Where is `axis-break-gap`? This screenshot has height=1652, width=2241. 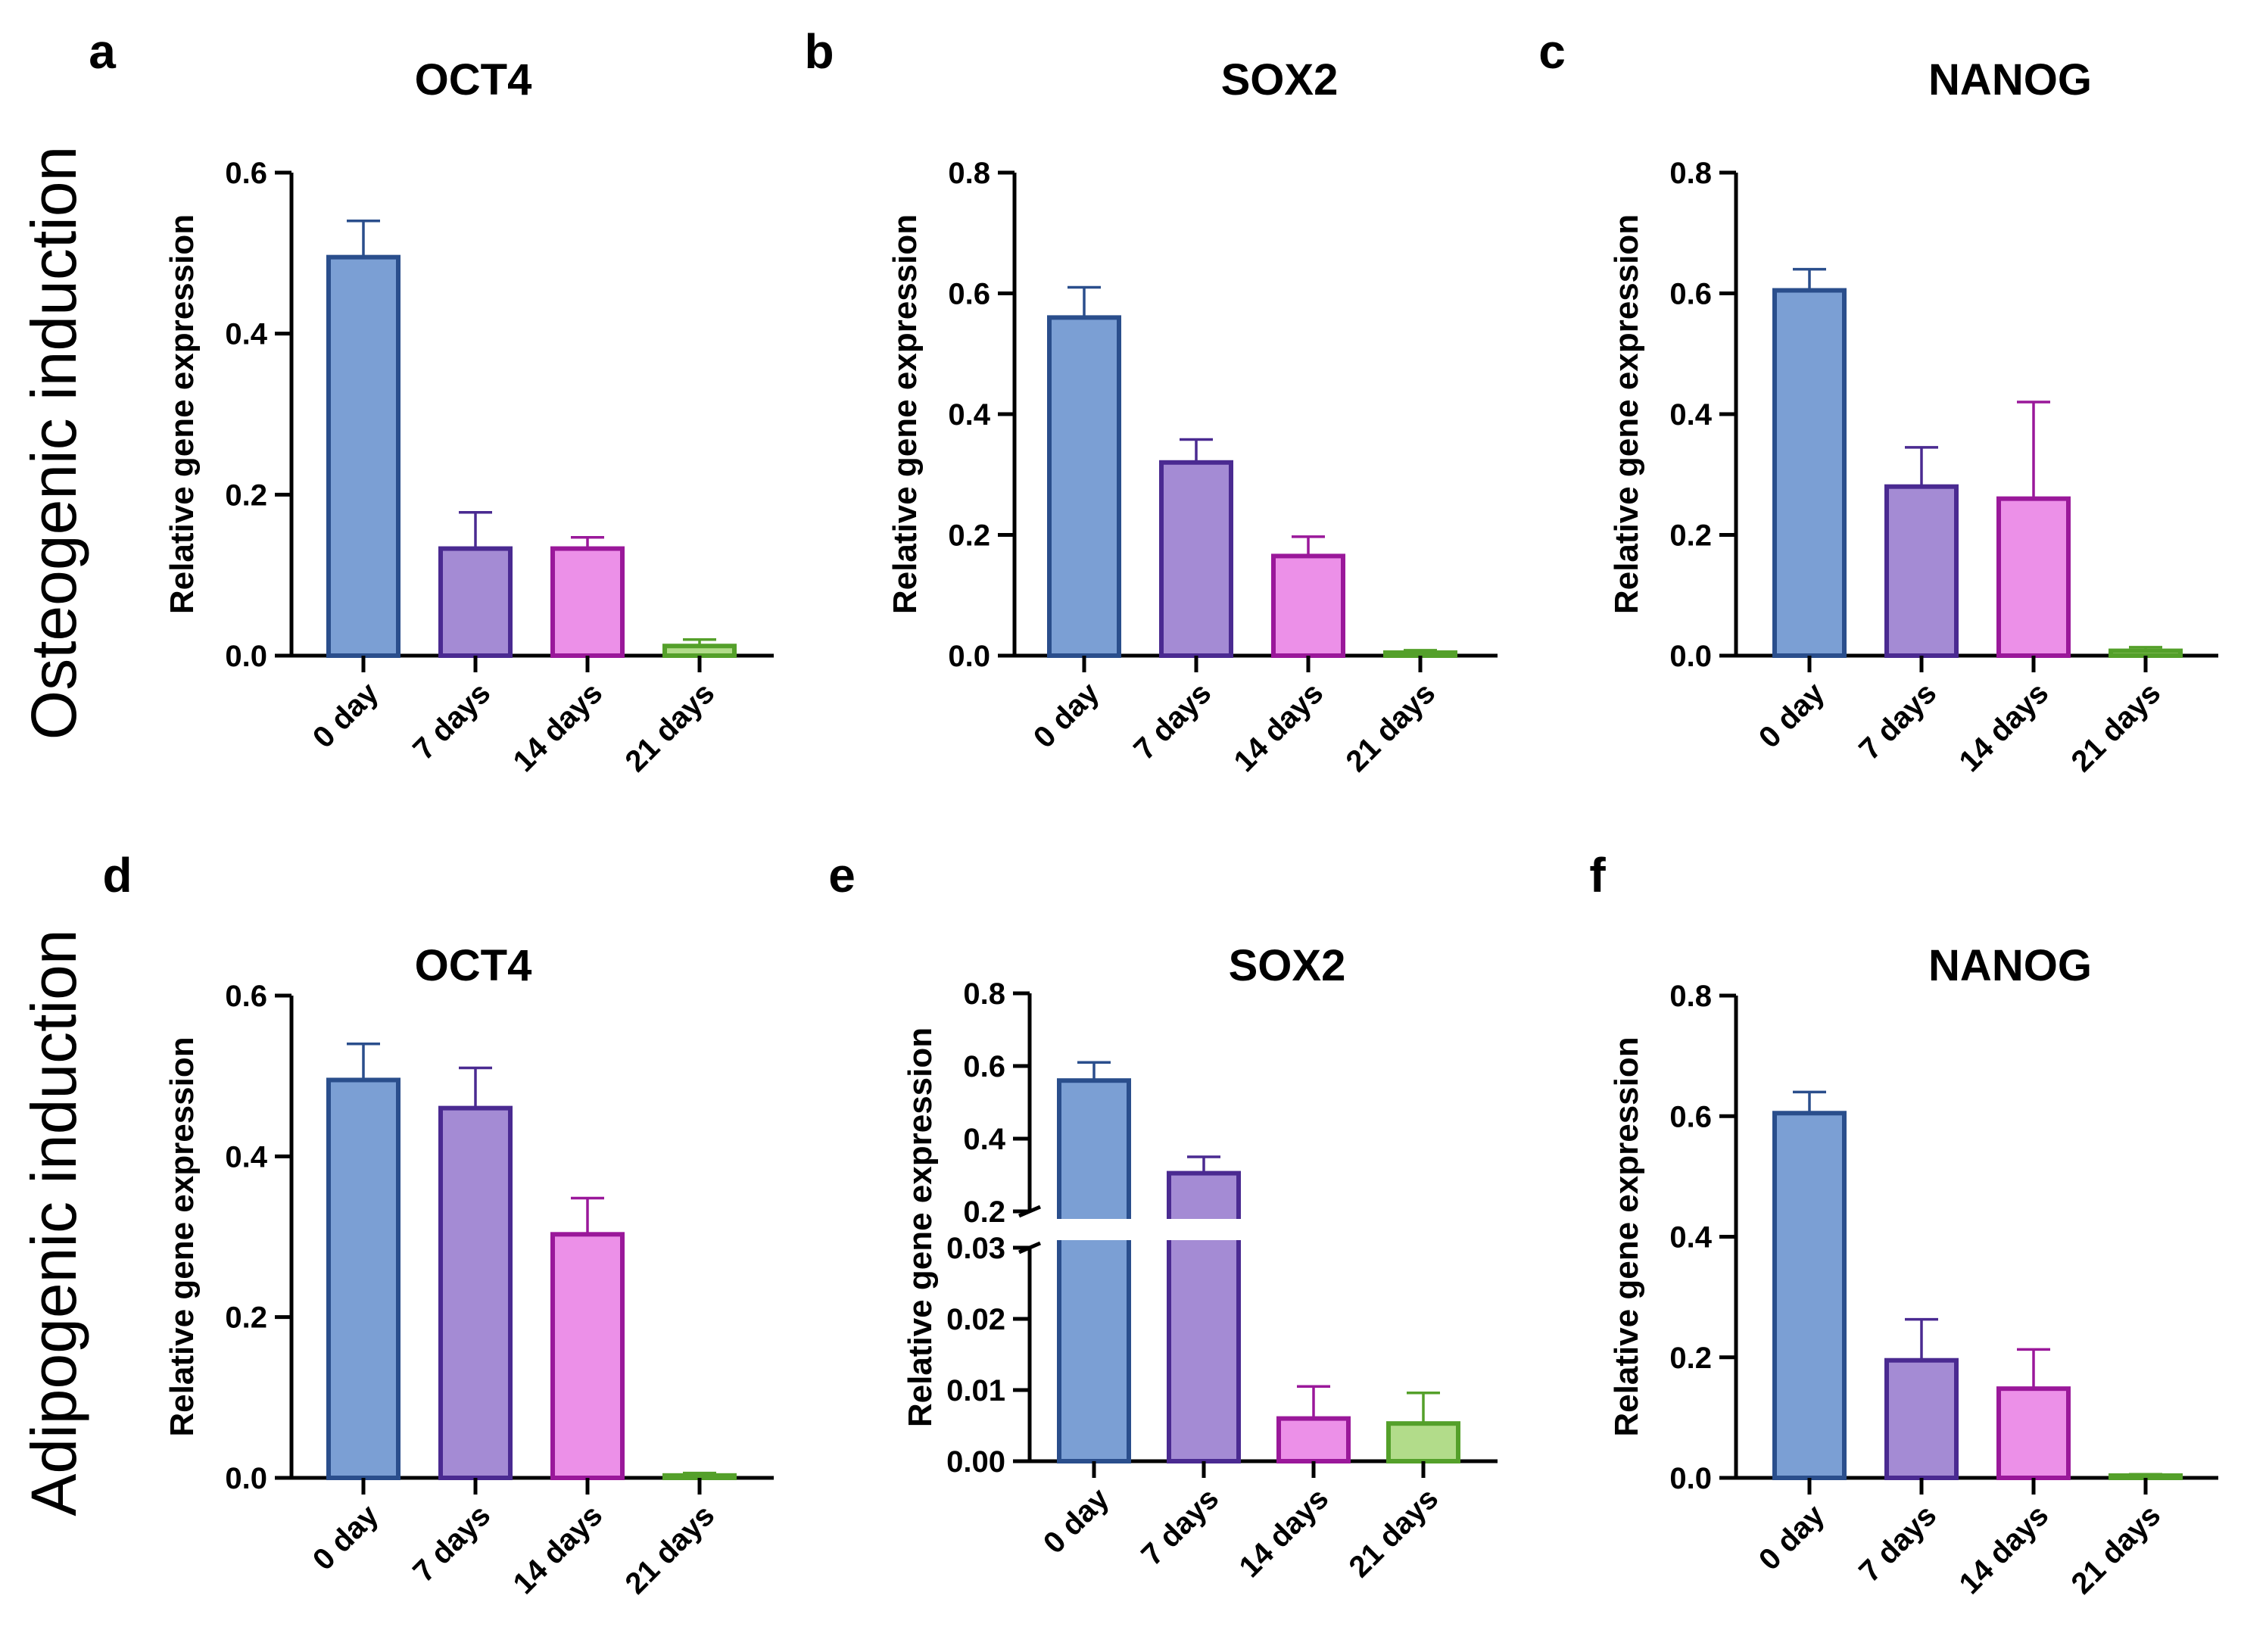 axis-break-gap is located at coordinates (1254, 1229).